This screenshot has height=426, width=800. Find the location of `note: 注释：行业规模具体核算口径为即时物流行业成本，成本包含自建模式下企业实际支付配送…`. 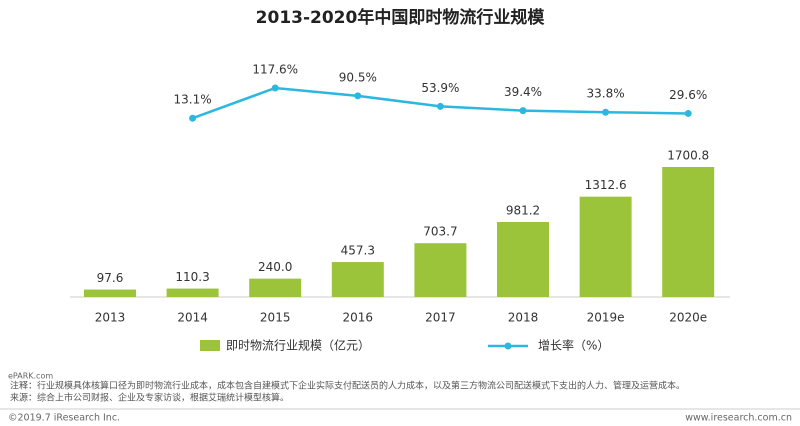

note: 注释：行业规模具体核算口径为即时物流行业成本，成本包含自建模式下企业实际支付配送… is located at coordinates (347, 386).